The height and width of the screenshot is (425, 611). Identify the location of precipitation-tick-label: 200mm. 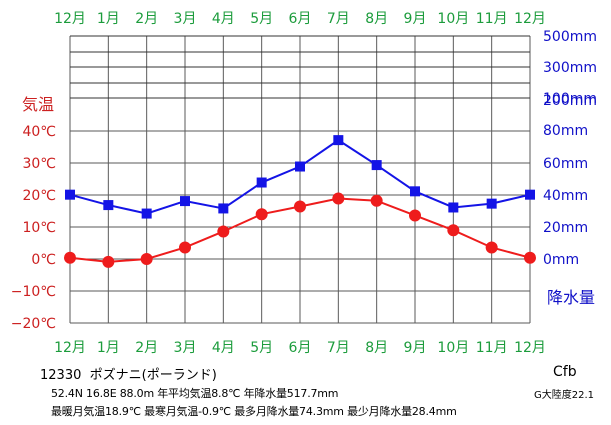
(570, 101).